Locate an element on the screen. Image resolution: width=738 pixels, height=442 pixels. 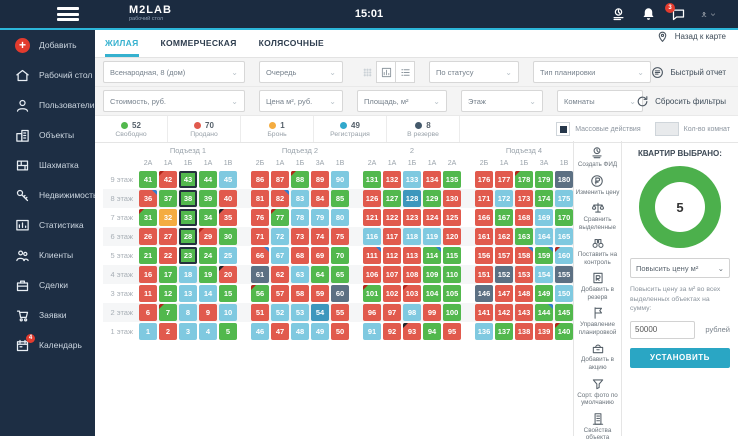
apartment-cell: 38 is located at coordinates (188, 198).